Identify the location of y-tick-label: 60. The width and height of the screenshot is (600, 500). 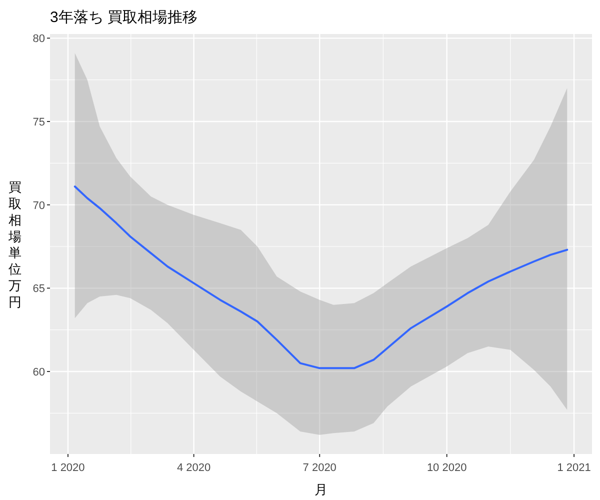
(38, 372).